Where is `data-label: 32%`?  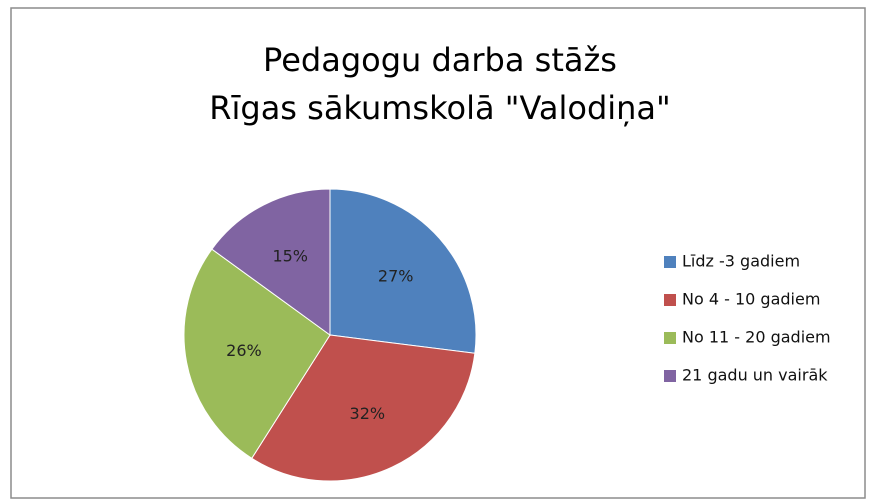 data-label: 32% is located at coordinates (368, 413).